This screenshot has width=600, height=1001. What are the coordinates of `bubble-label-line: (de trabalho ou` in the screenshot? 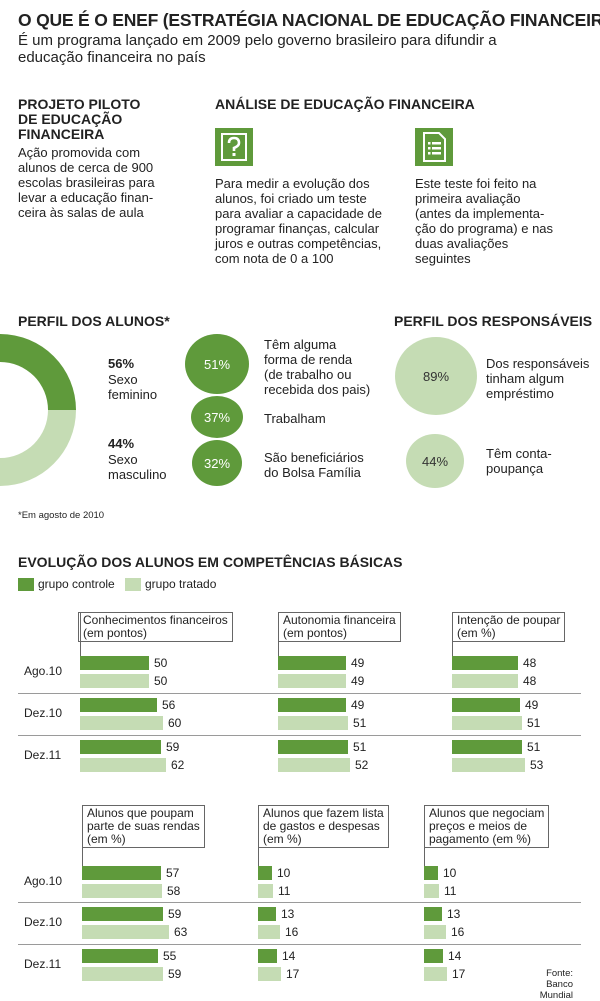 It's located at (308, 374).